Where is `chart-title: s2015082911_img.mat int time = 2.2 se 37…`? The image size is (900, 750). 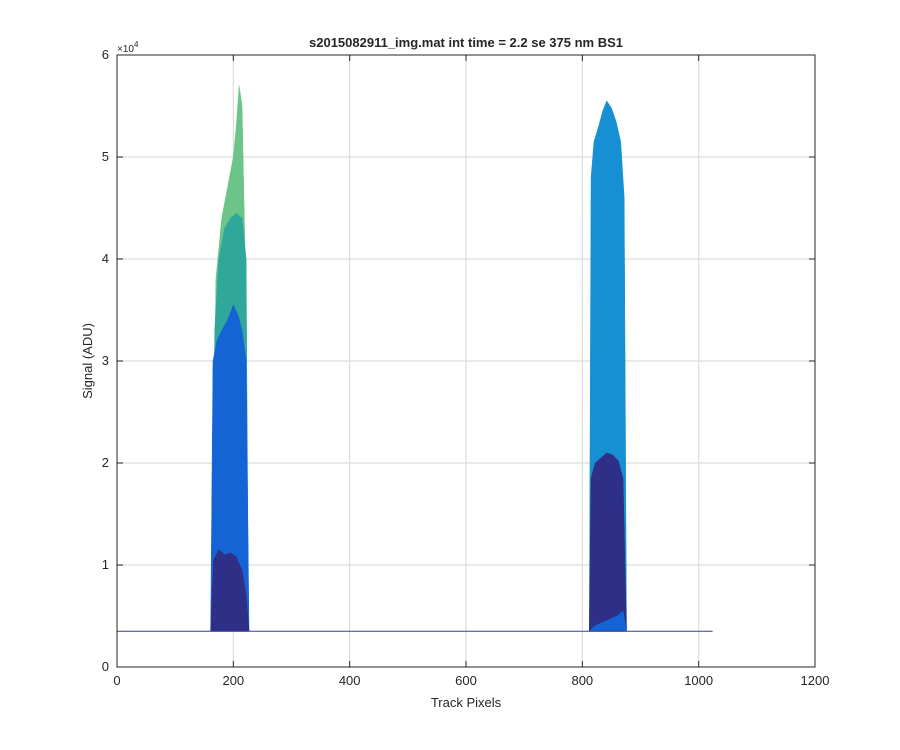
chart-title: s2015082911_img.mat int time = 2.2 se 37… is located at coordinates (466, 42).